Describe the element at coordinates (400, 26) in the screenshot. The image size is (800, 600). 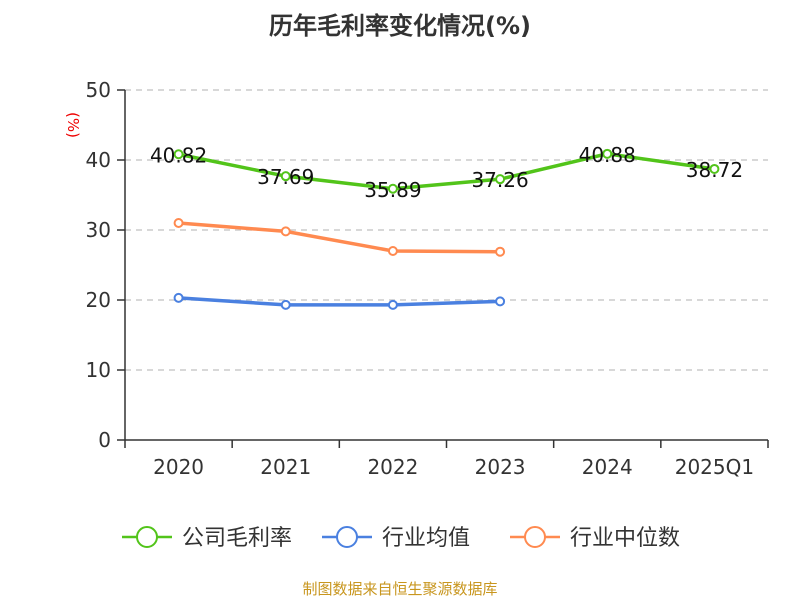
I see `chart-title: 历年毛利率变化情况(%)` at that location.